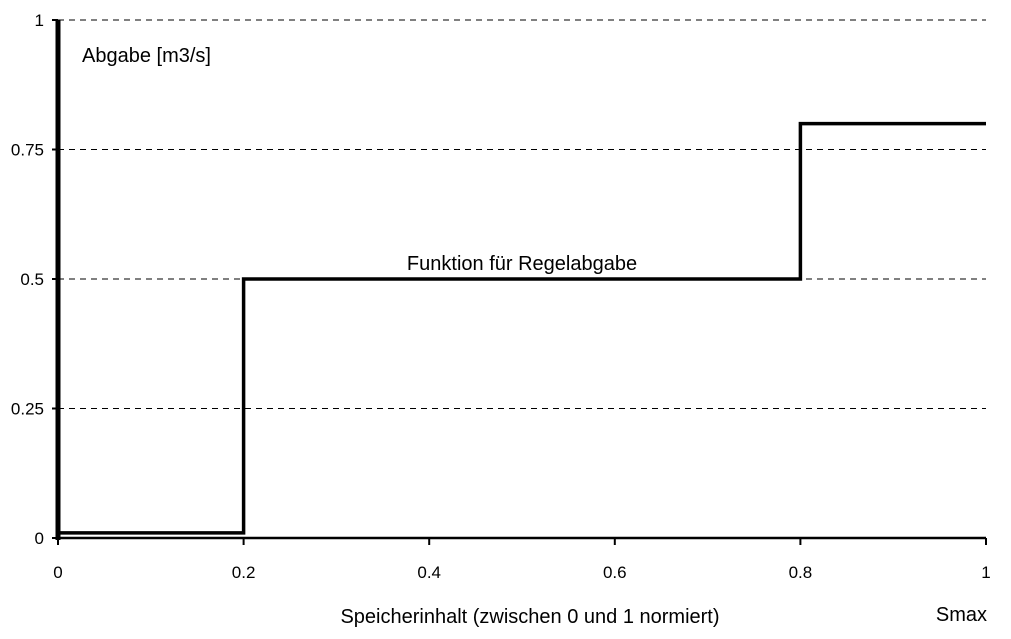 The height and width of the screenshot is (639, 1011). I want to click on y-tick-label: 0.75, so click(27, 150).